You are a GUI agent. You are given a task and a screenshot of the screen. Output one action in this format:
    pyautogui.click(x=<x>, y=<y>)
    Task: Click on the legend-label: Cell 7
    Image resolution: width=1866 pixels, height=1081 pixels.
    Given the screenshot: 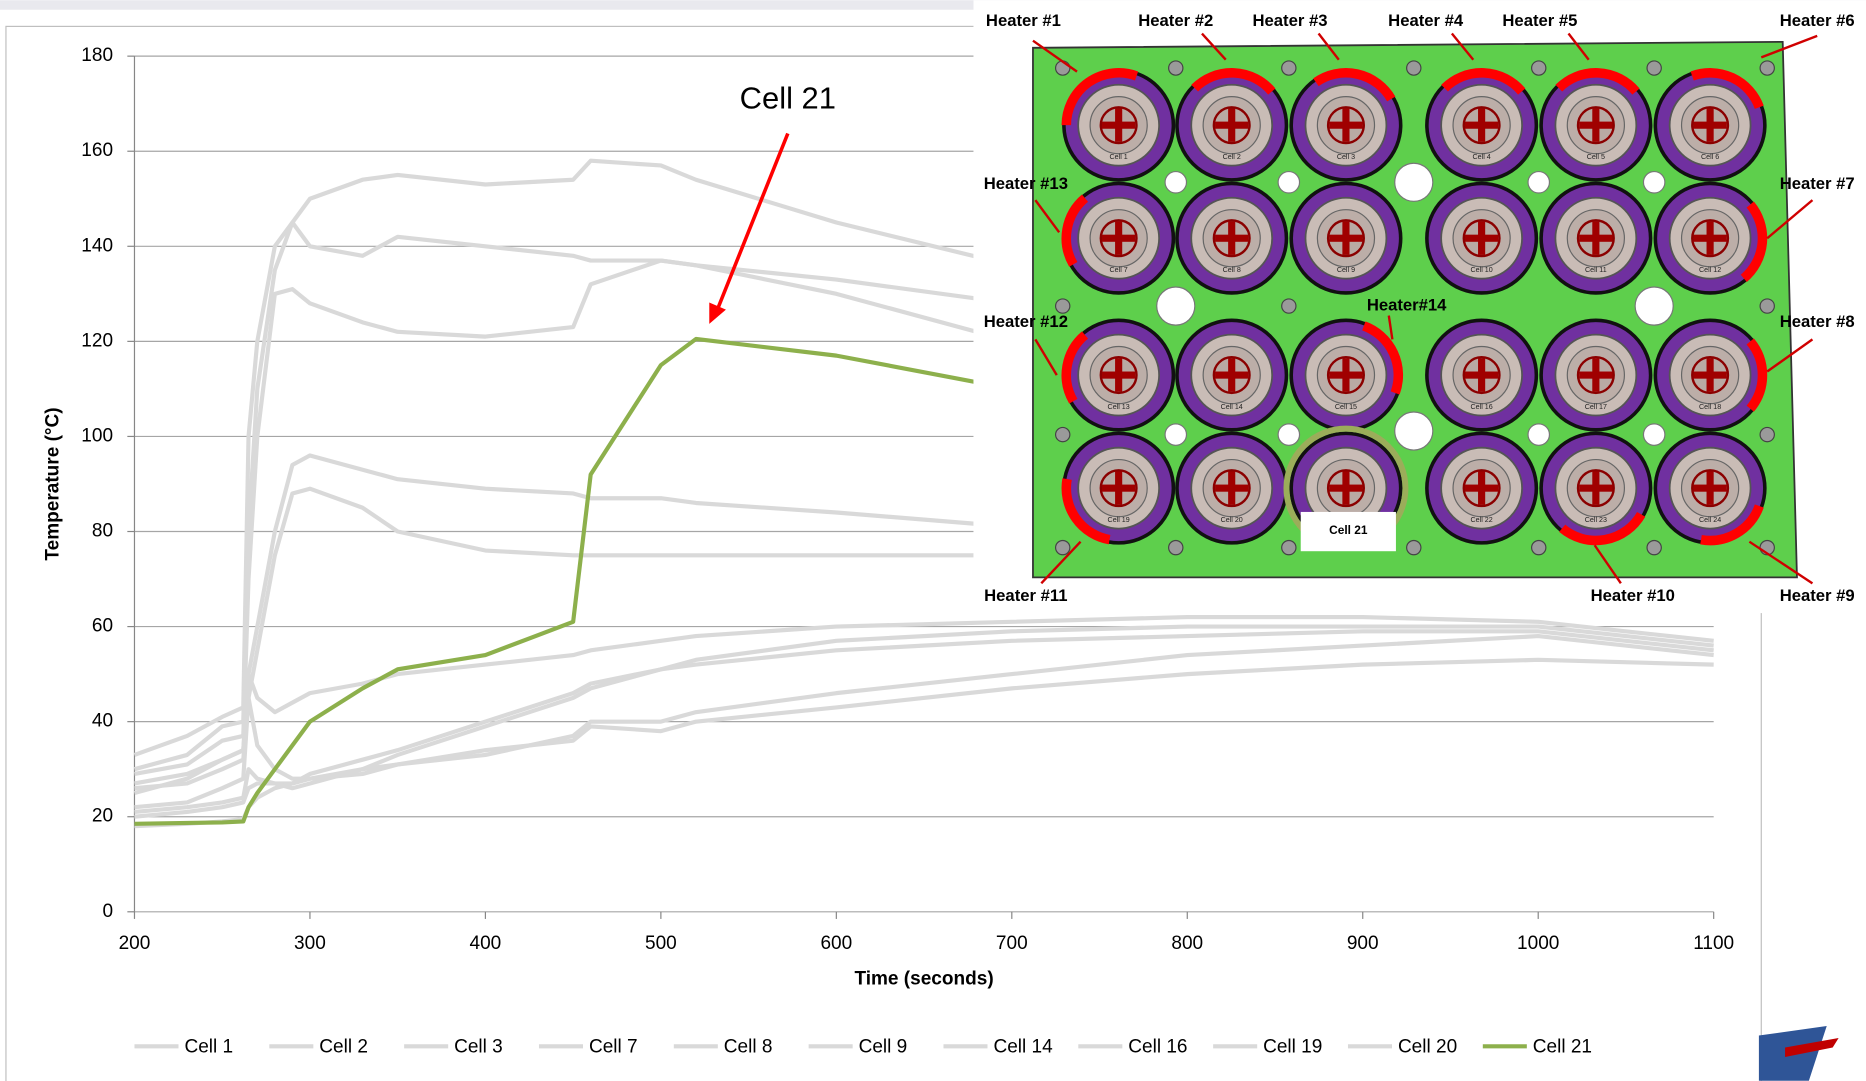 What is the action you would take?
    pyautogui.click(x=613, y=1046)
    